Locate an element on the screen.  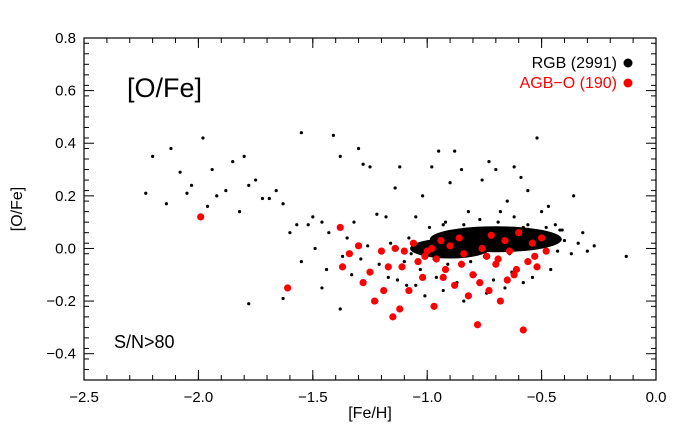
x-tick-label: 0.0 is located at coordinates (656, 397).